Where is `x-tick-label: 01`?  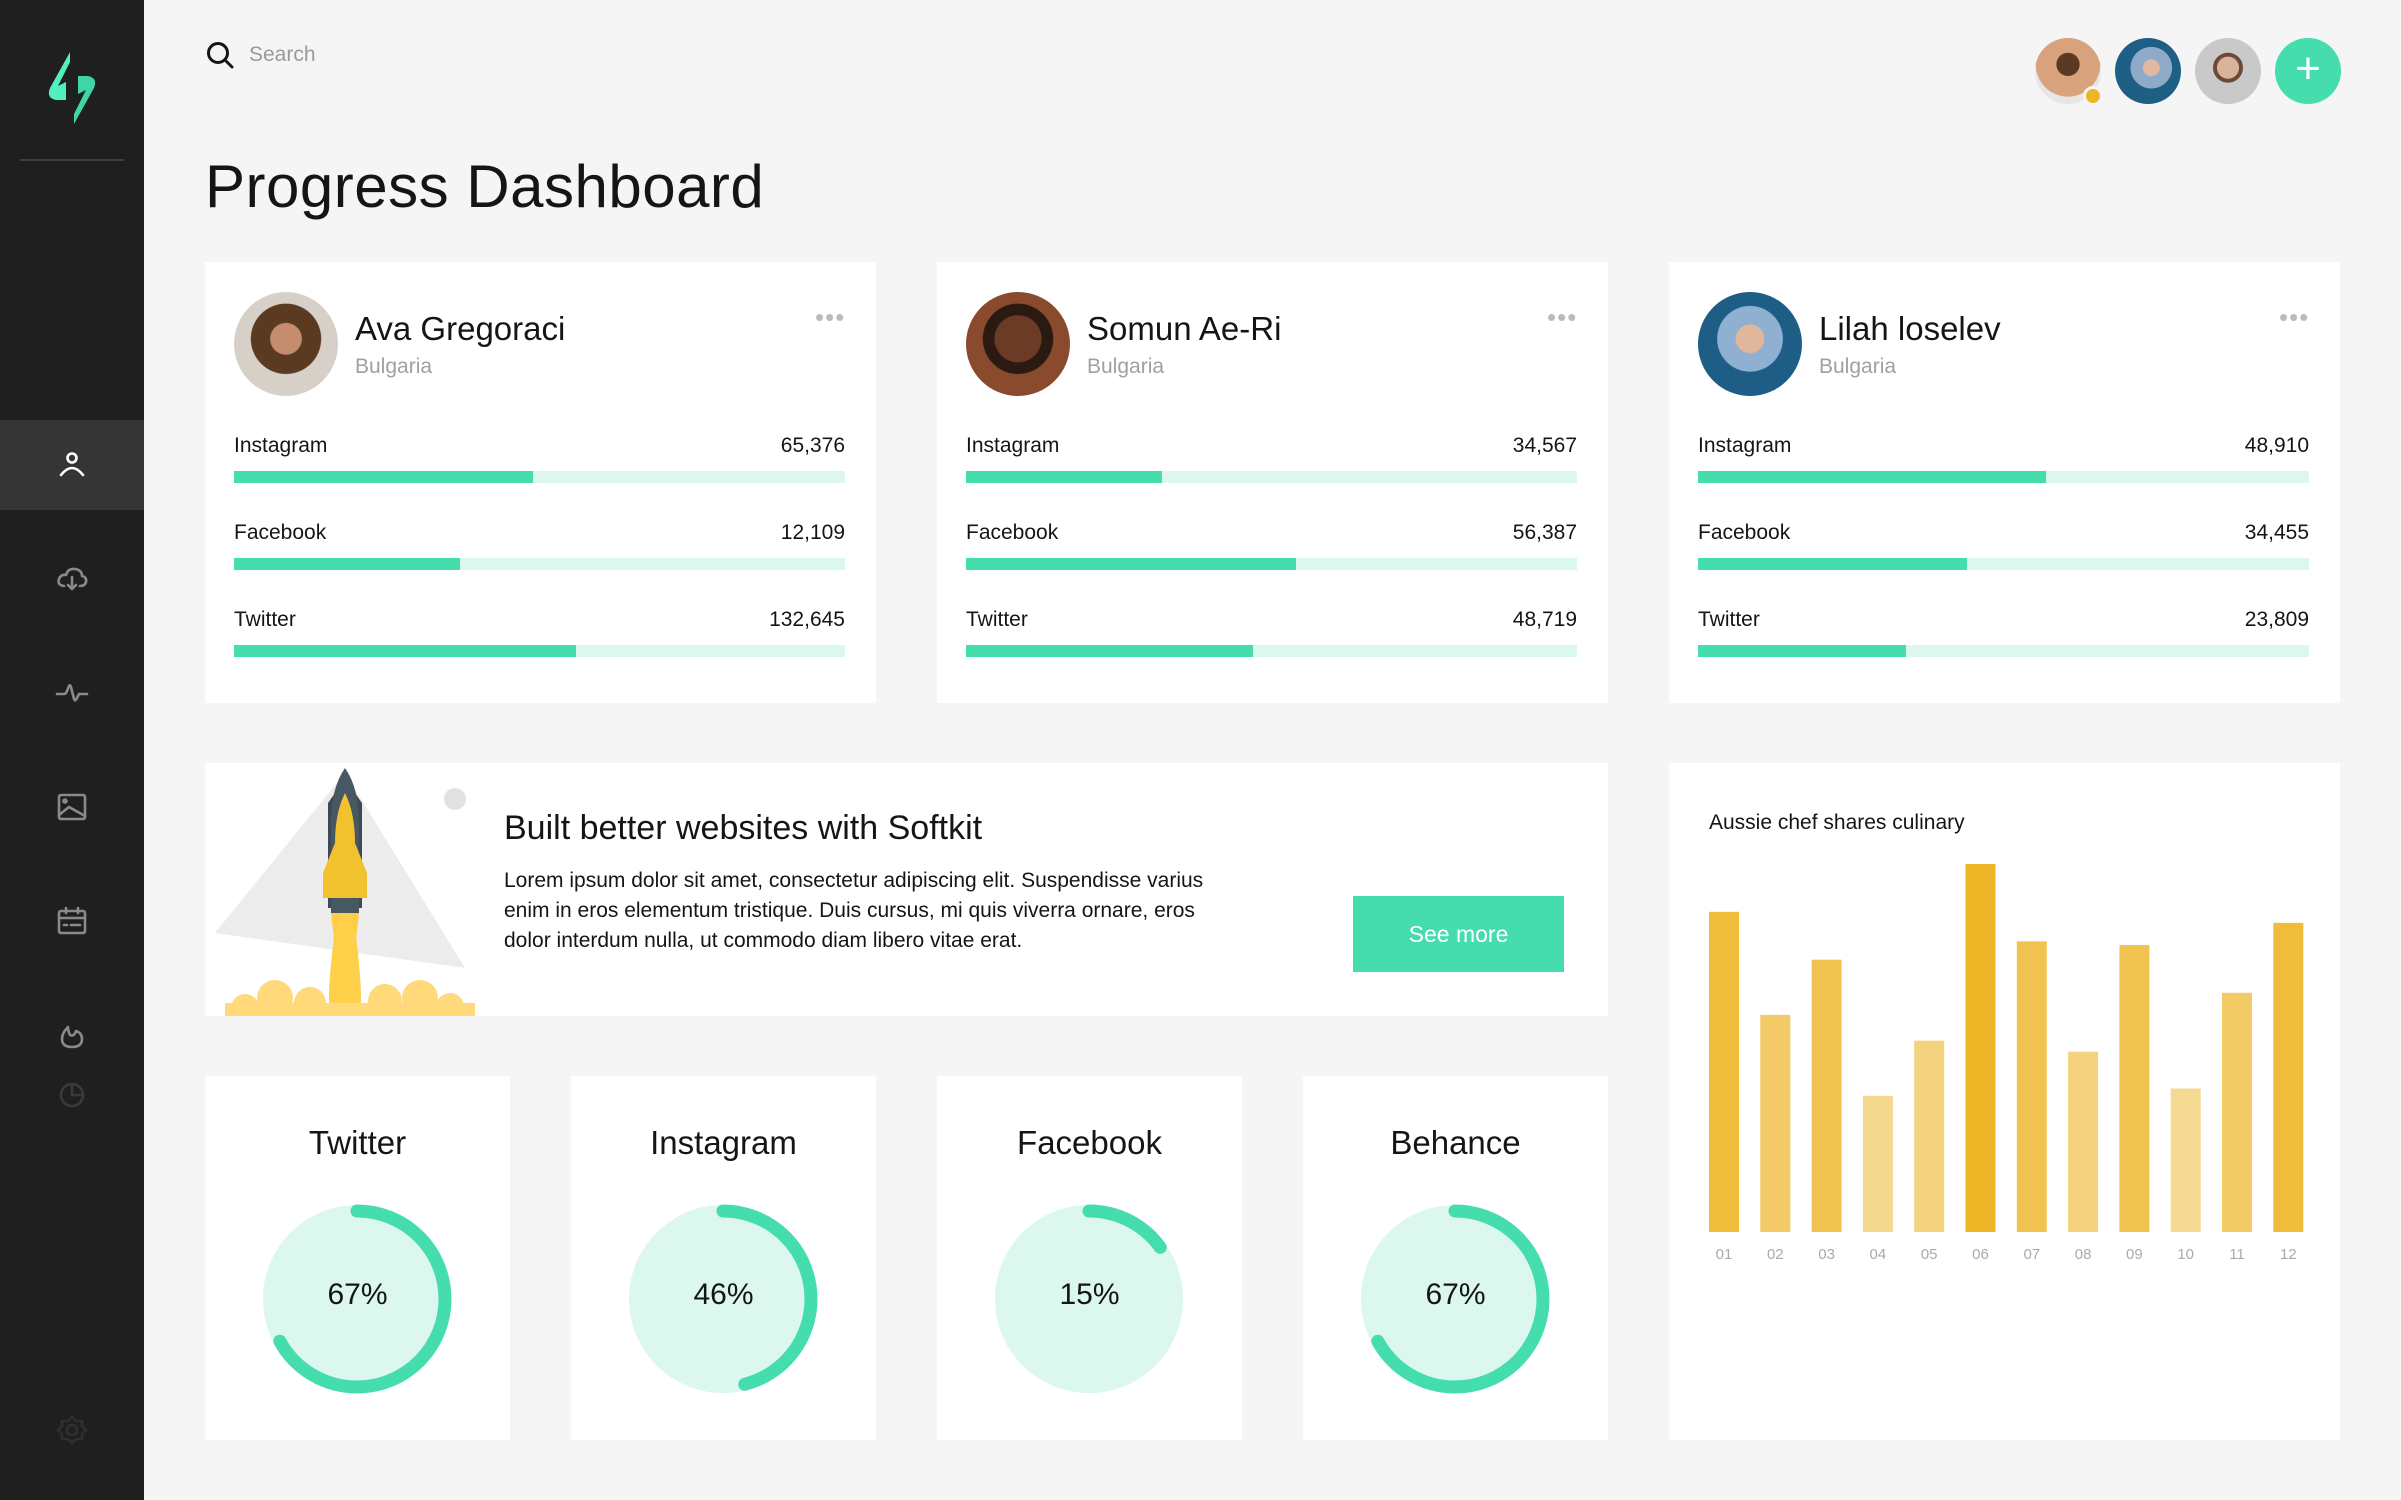 x-tick-label: 01 is located at coordinates (1724, 1254).